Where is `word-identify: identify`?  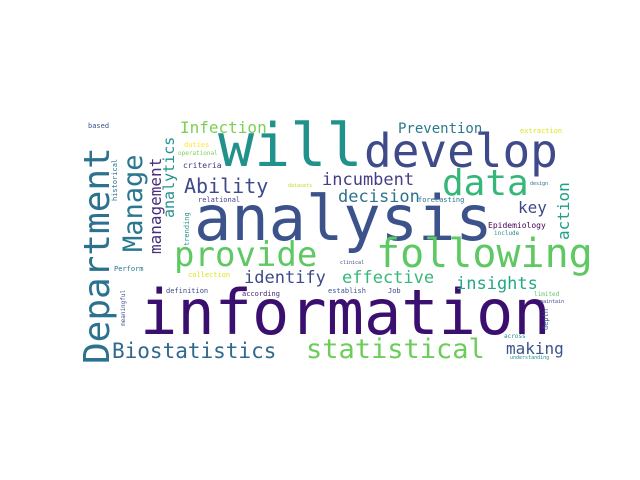
word-identify: identify is located at coordinates (285, 278).